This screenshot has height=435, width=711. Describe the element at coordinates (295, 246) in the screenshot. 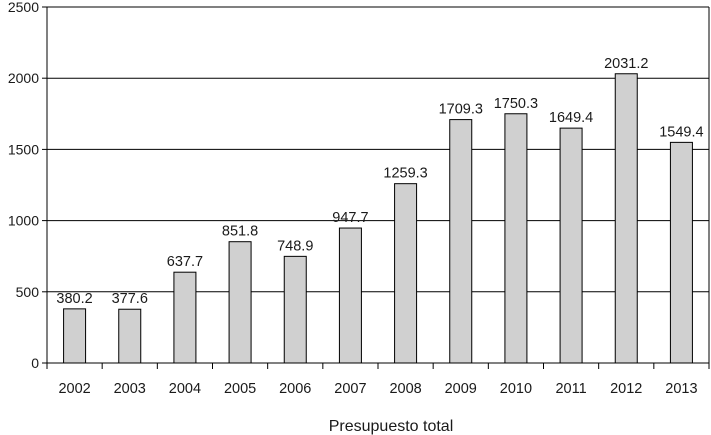

I see `data-label: 748.9` at that location.